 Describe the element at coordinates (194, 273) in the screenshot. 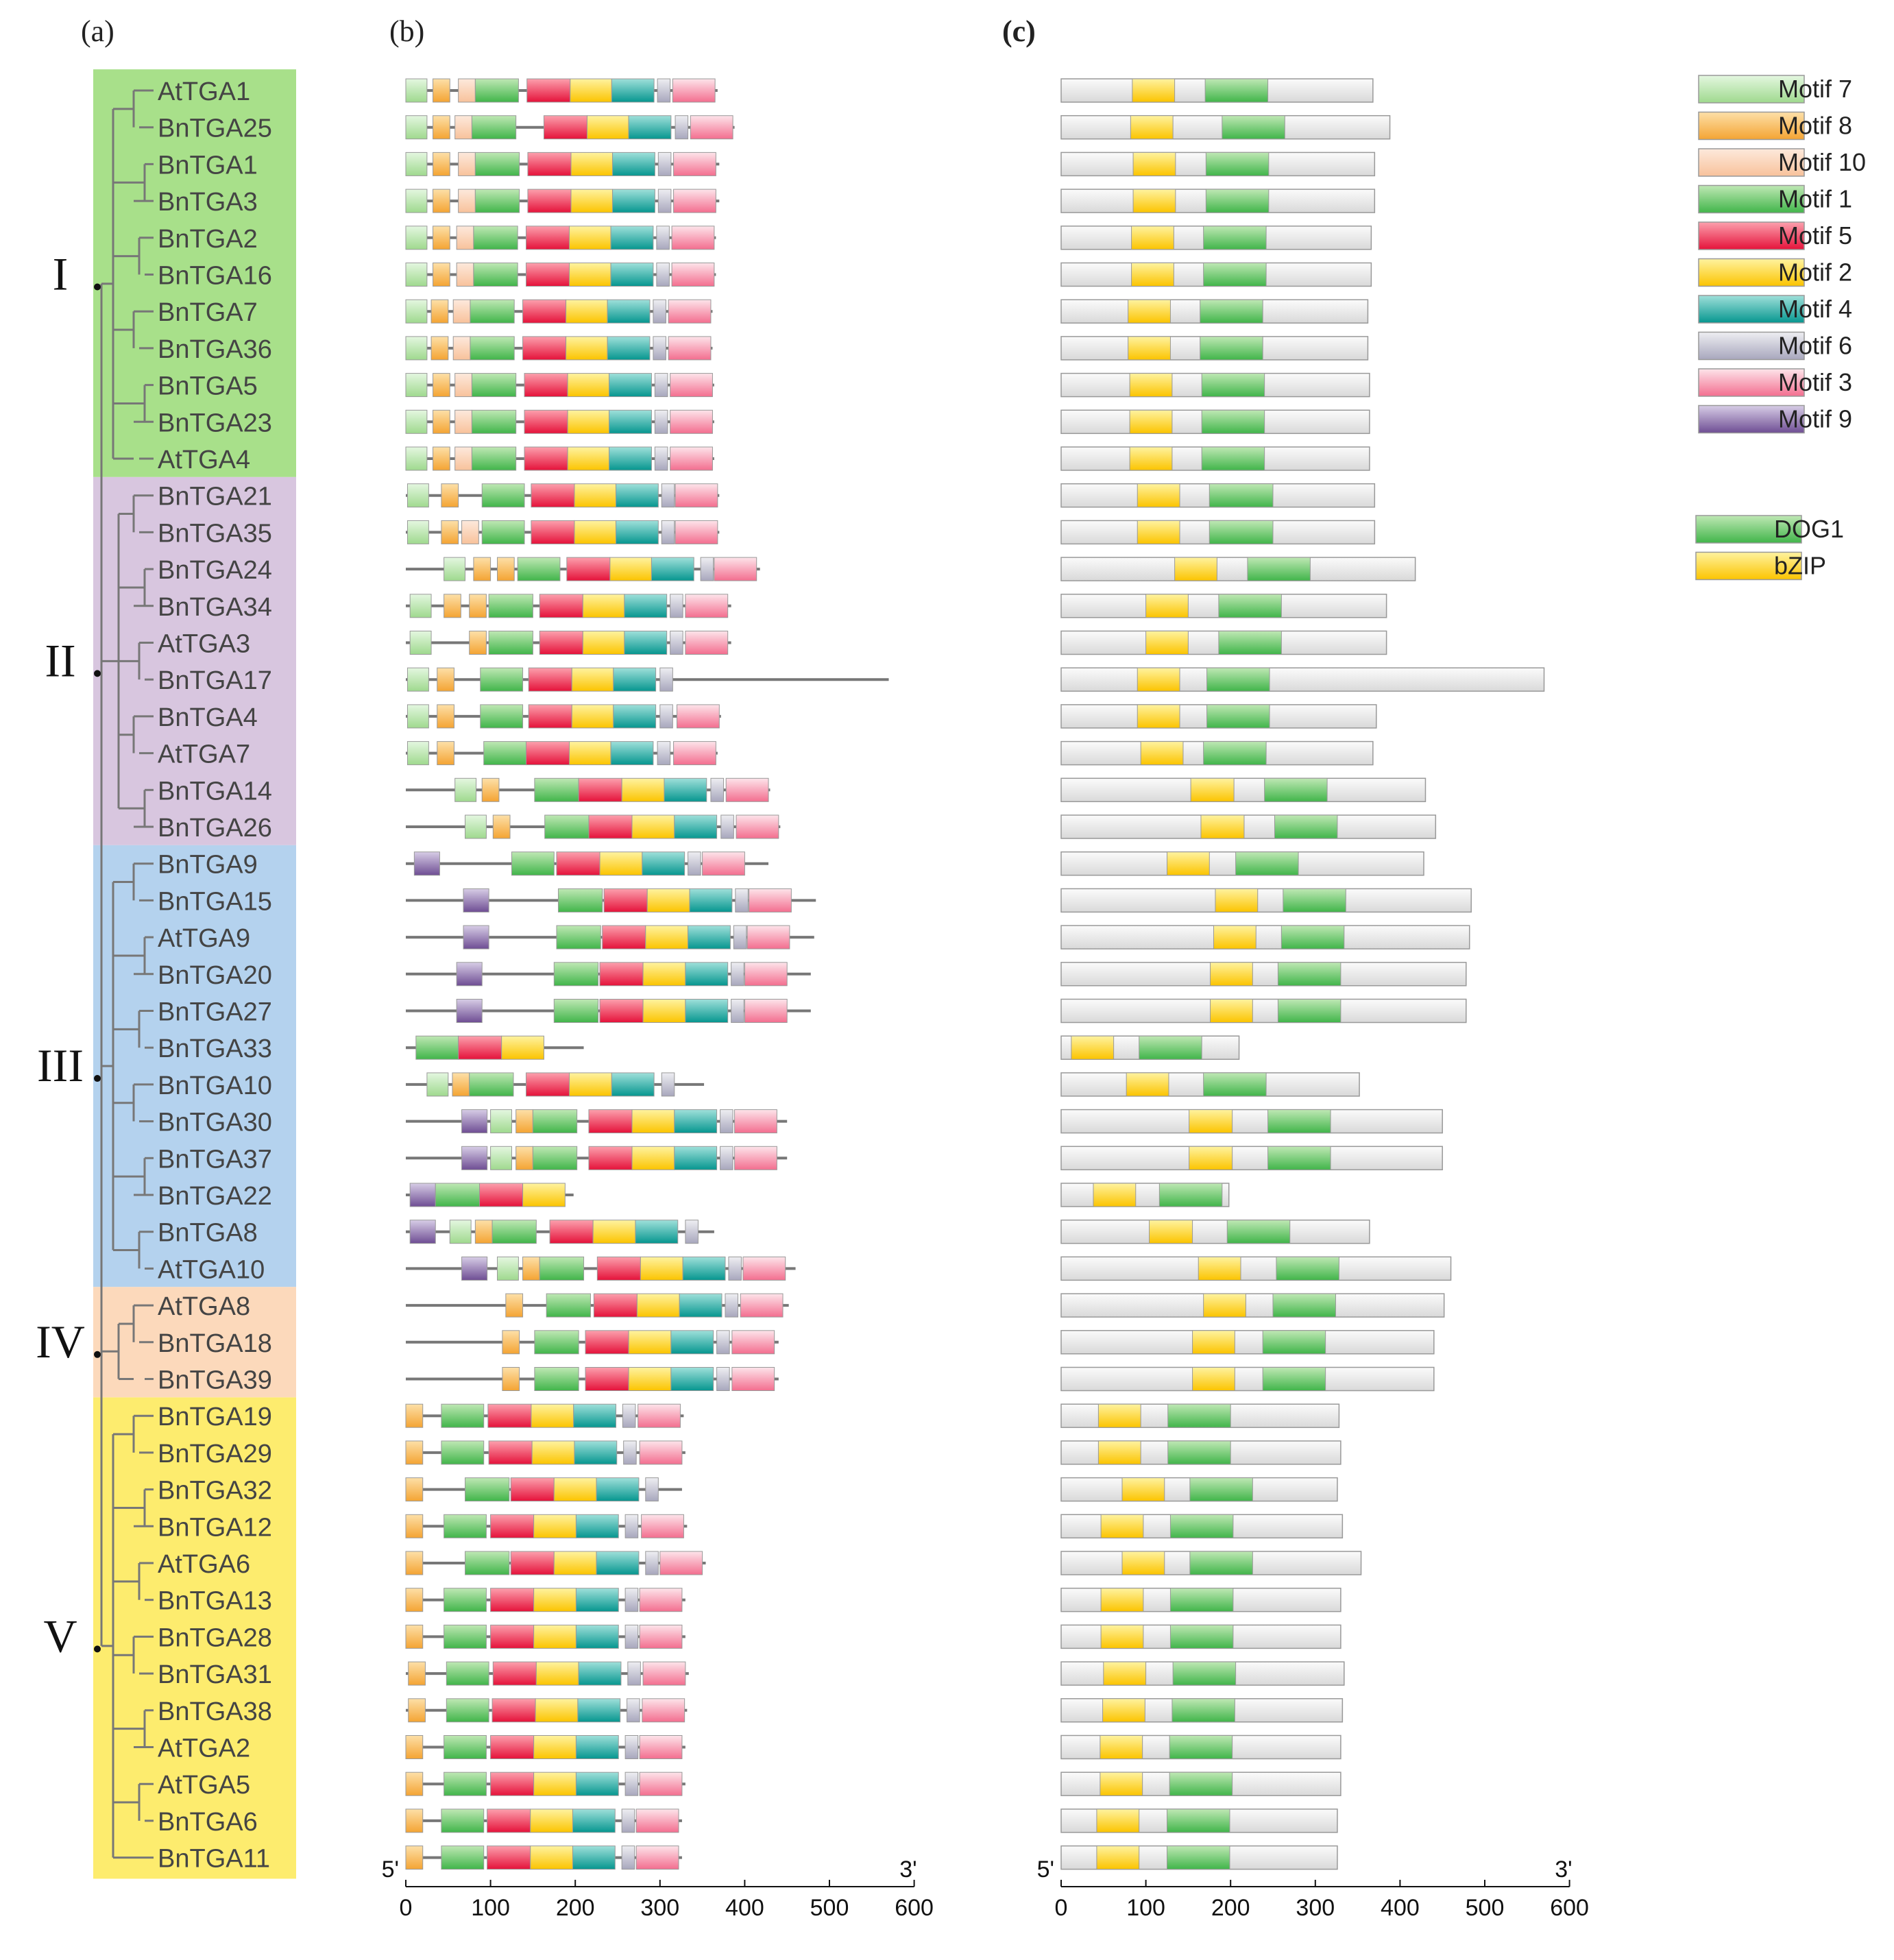

I see `clade-block-I` at that location.